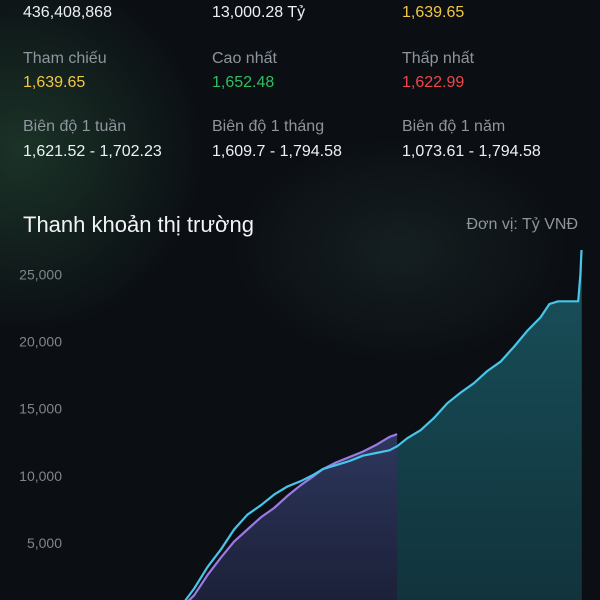 This screenshot has width=600, height=600. Describe the element at coordinates (138, 224) in the screenshot. I see `liquidity-section-title: Thanh khoản thị trường` at that location.